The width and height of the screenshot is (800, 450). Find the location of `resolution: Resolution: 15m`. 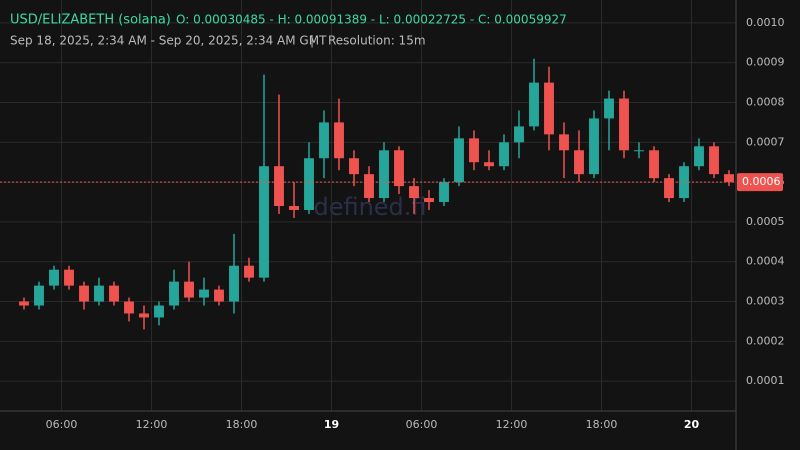

resolution: Resolution: 15m is located at coordinates (377, 41).